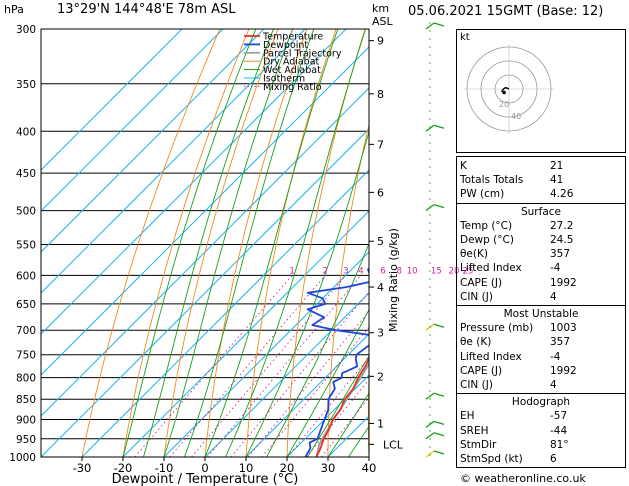 The image size is (629, 486). I want to click on index-row: Pressure (mb) 1003, so click(542, 328).